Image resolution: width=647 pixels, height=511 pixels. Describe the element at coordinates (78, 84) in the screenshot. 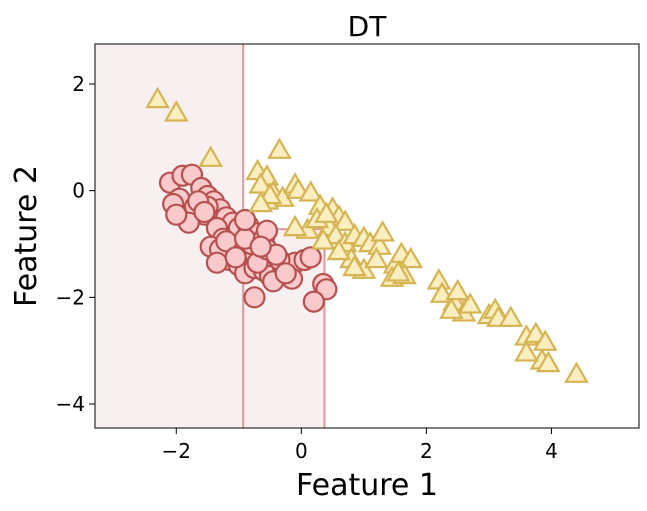

I see `y-tick-label: 2` at that location.